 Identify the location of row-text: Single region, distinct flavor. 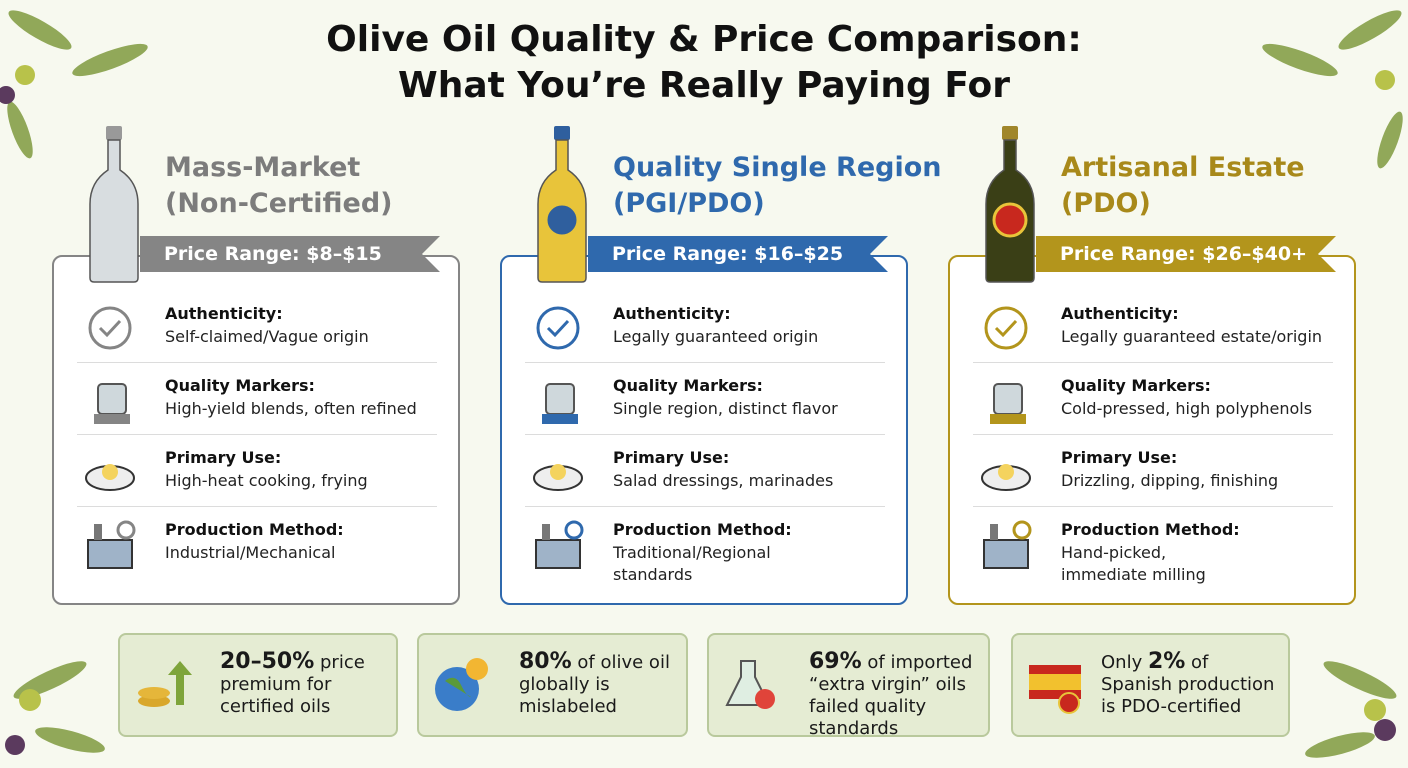
(725, 408).